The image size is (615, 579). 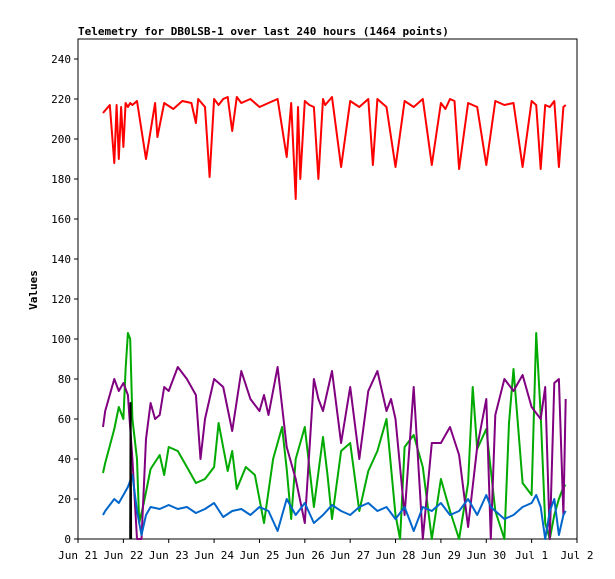 I want to click on y-tick-label: 120, so click(x=61, y=299).